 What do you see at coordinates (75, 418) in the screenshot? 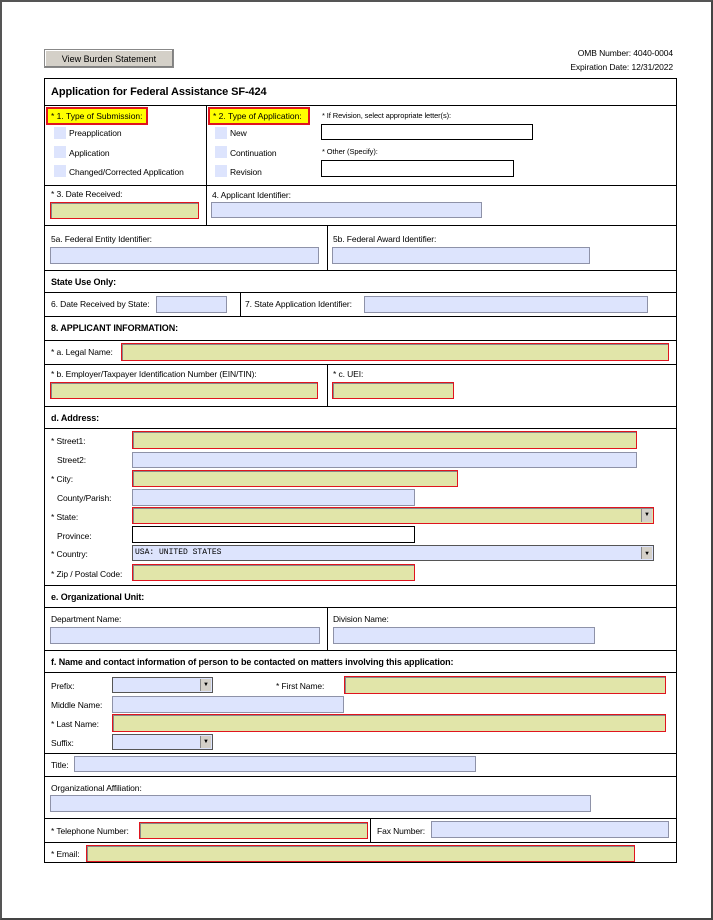
I see `address-heading: d. Address:` at bounding box center [75, 418].